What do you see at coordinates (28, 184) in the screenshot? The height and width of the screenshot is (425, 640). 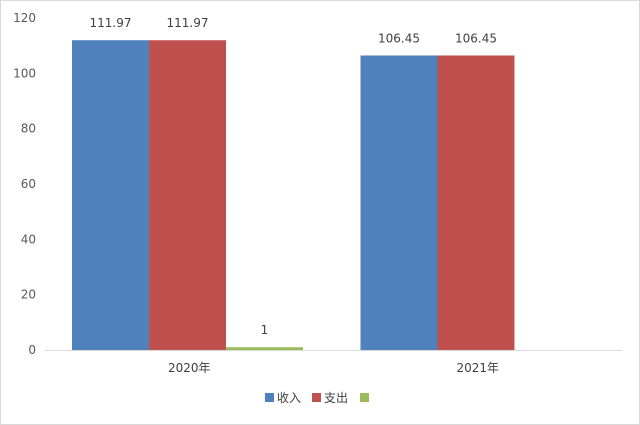 I see `y-tick-label: 60` at bounding box center [28, 184].